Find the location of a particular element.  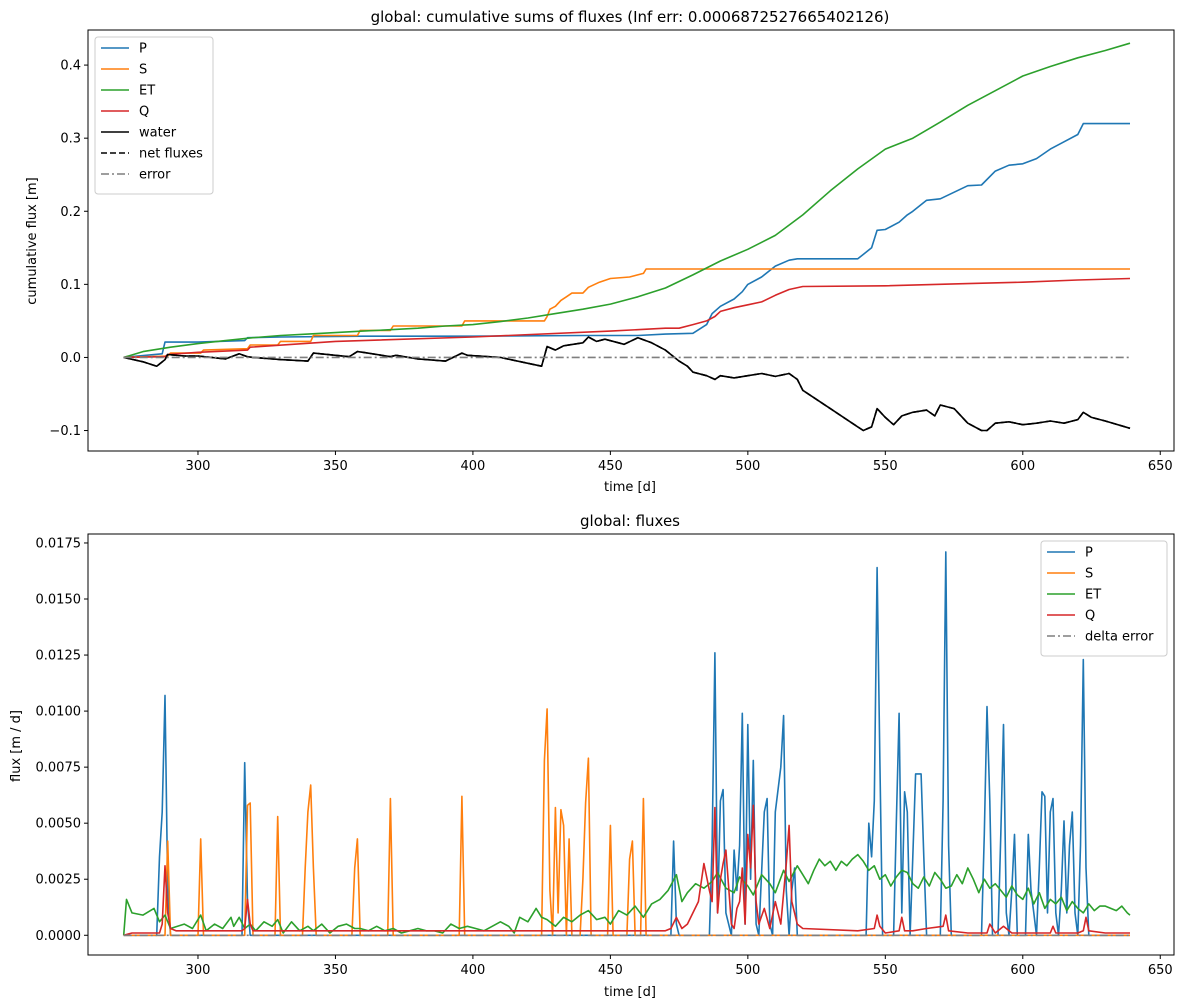

y-tick-label: 0.0025 is located at coordinates (59, 880).